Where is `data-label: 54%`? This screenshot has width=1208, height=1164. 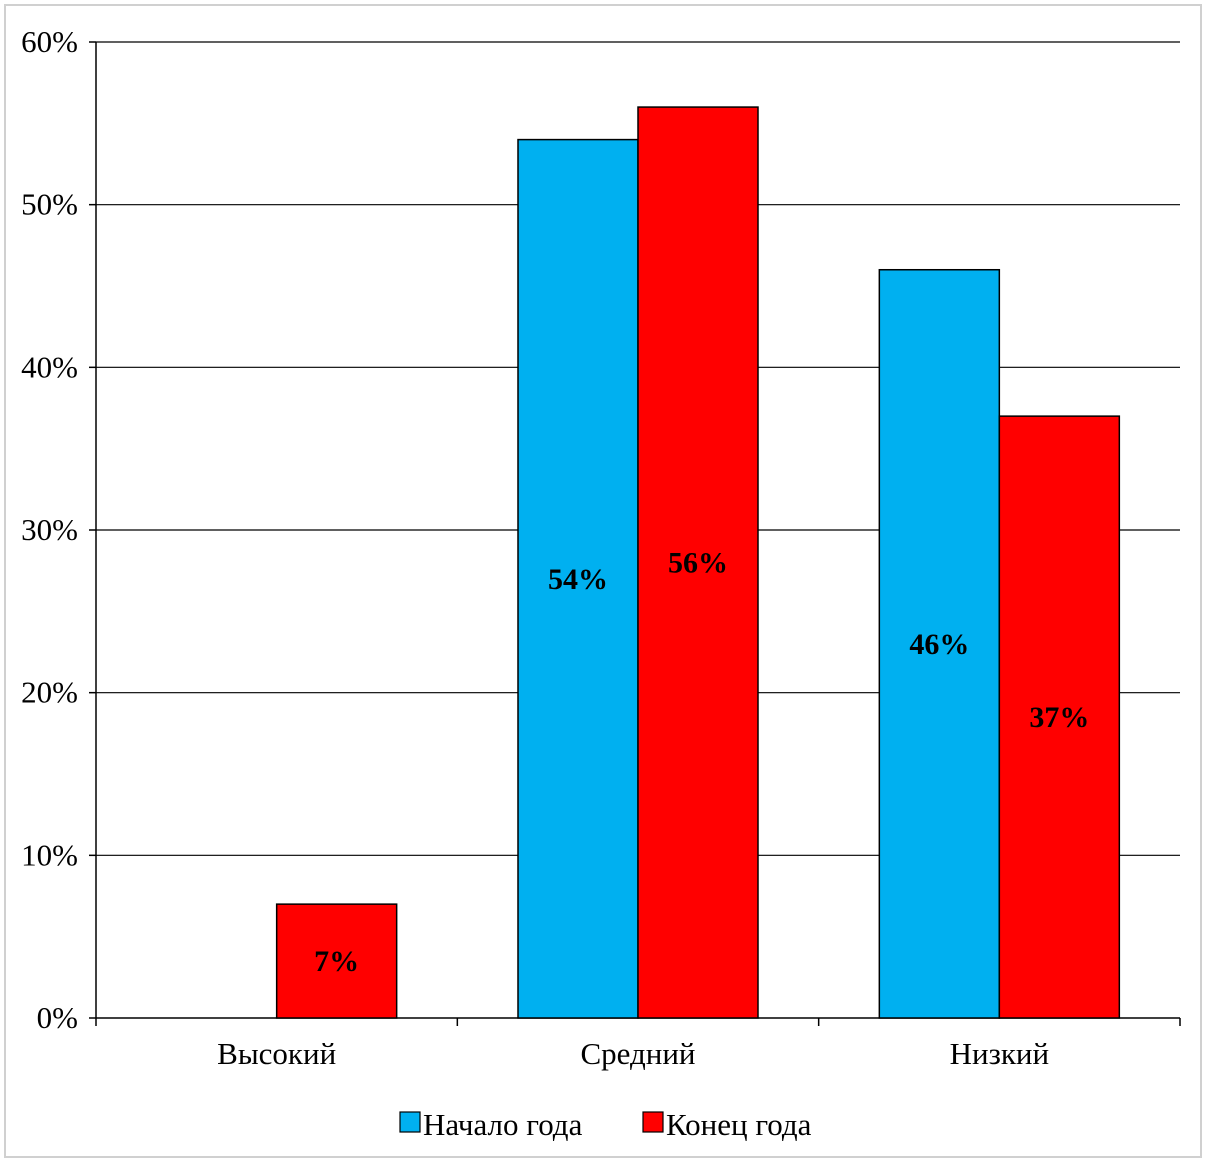 data-label: 54% is located at coordinates (578, 579).